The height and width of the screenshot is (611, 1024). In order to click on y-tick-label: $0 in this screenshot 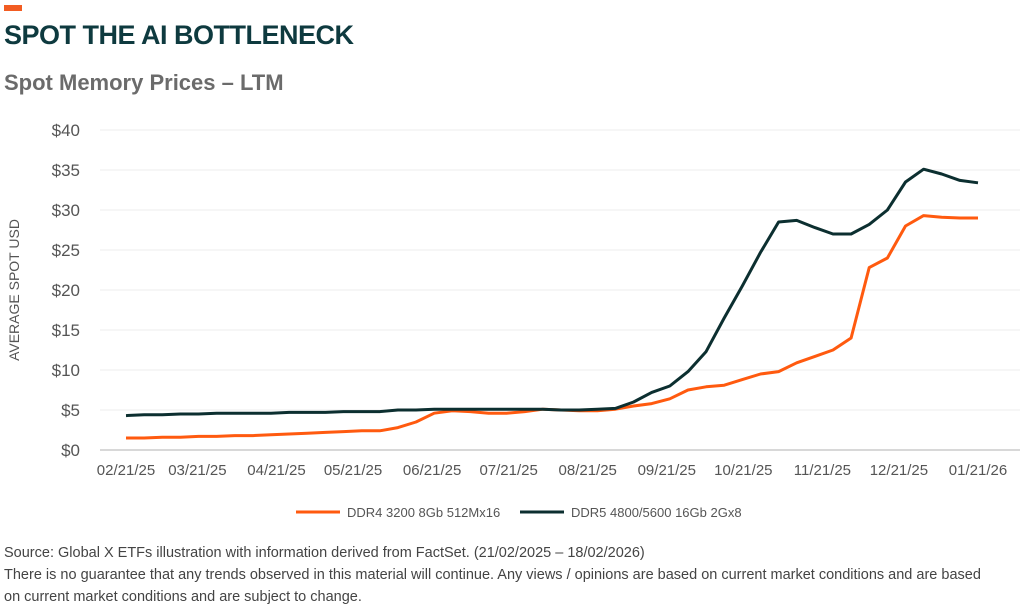, I will do `click(70, 450)`.